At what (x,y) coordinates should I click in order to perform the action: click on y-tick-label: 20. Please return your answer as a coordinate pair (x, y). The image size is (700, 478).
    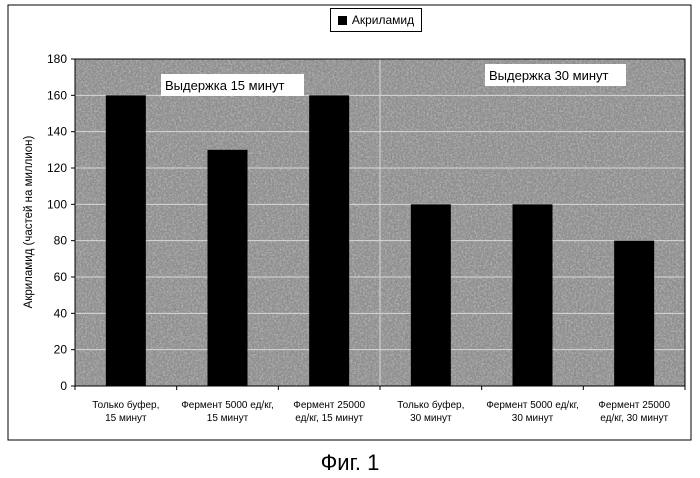
    Looking at the image, I should click on (61, 350).